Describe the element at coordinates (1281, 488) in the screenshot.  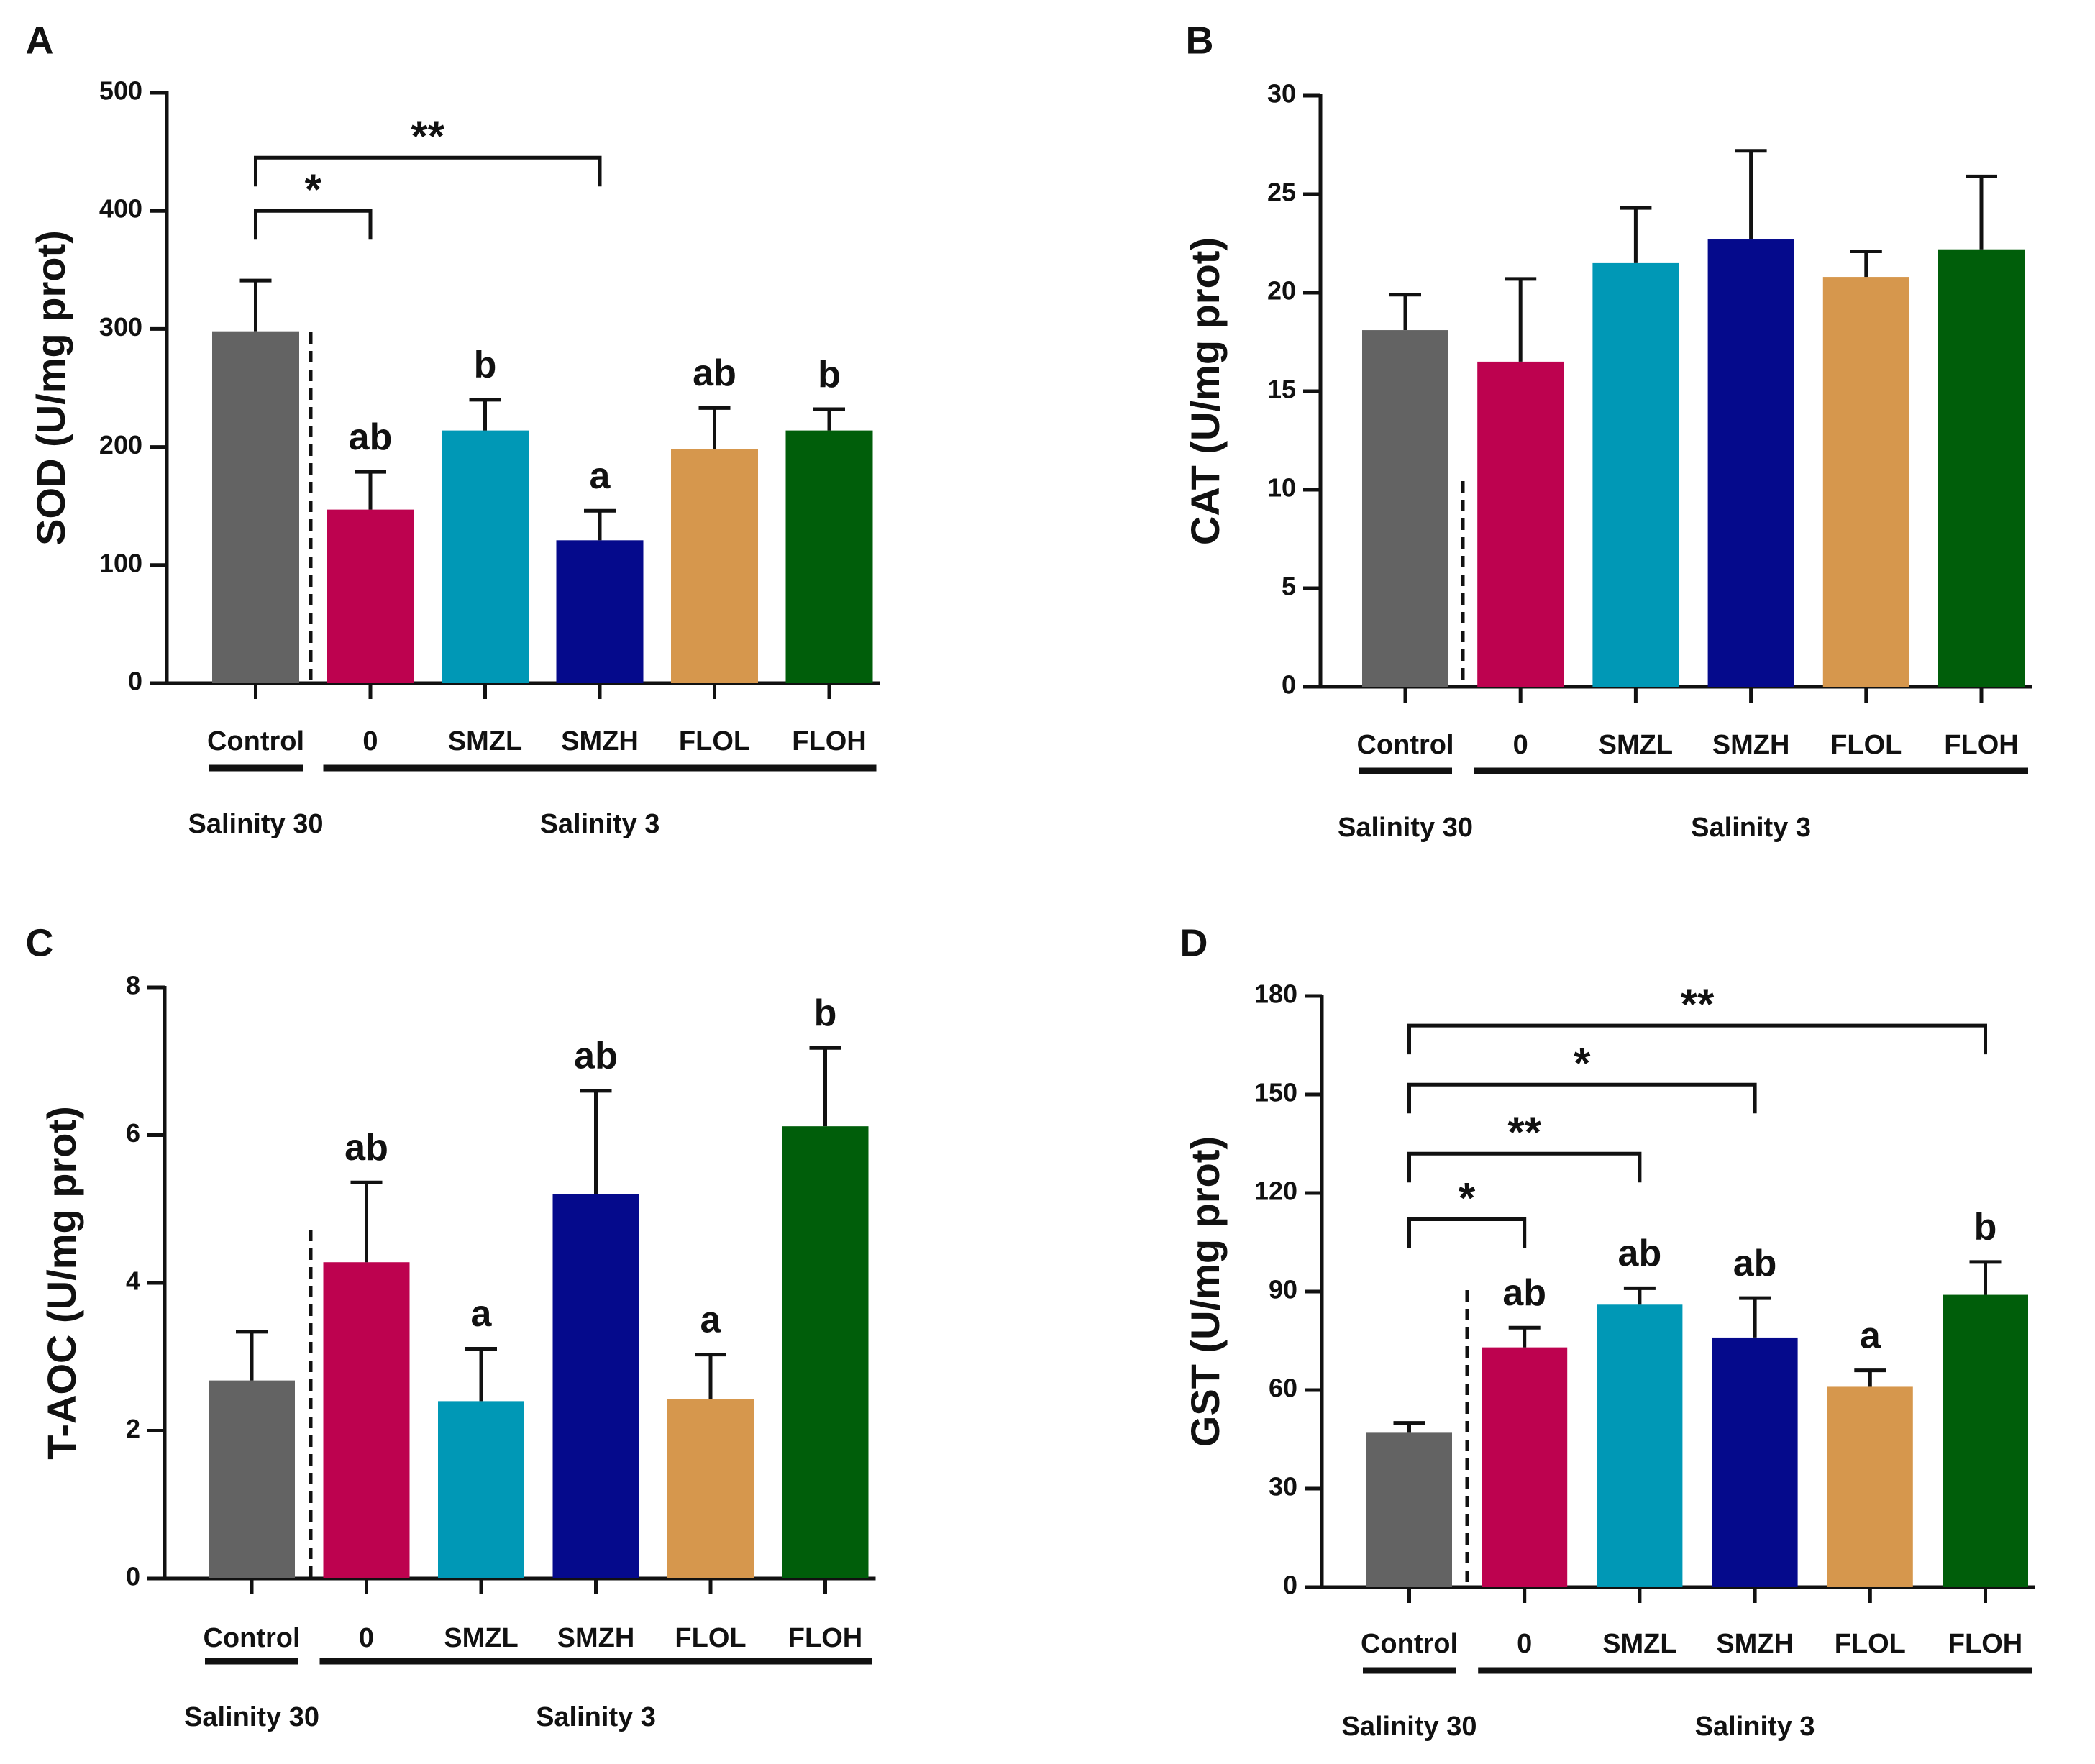
I see `y-tick-label: 10` at that location.